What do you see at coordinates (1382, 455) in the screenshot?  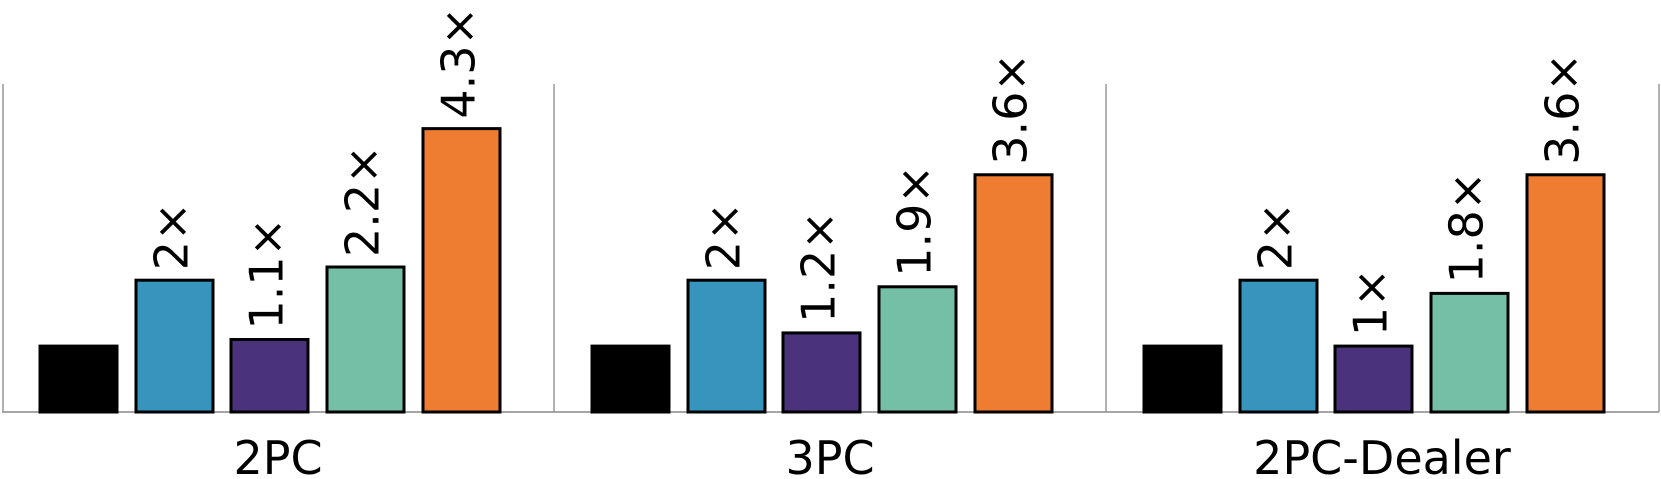 I see `group-label-2pc-dealer: 2PC-Dealer` at bounding box center [1382, 455].